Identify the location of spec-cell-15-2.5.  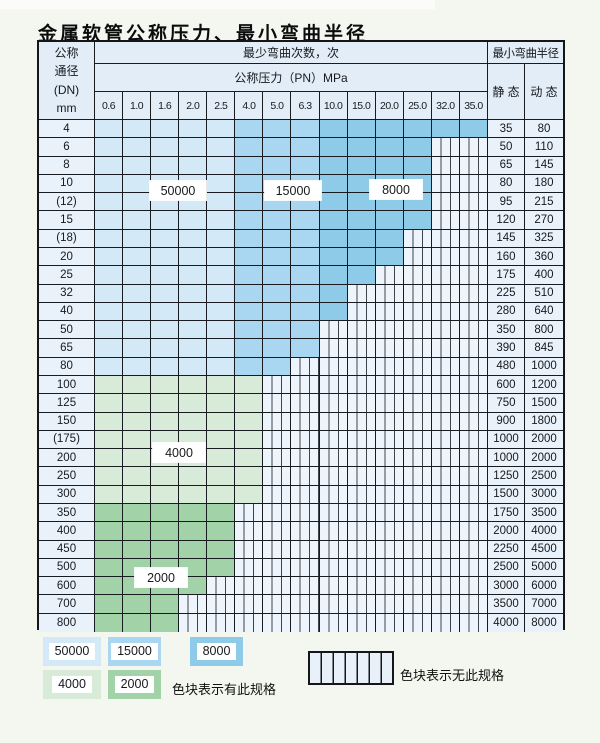
(221, 220).